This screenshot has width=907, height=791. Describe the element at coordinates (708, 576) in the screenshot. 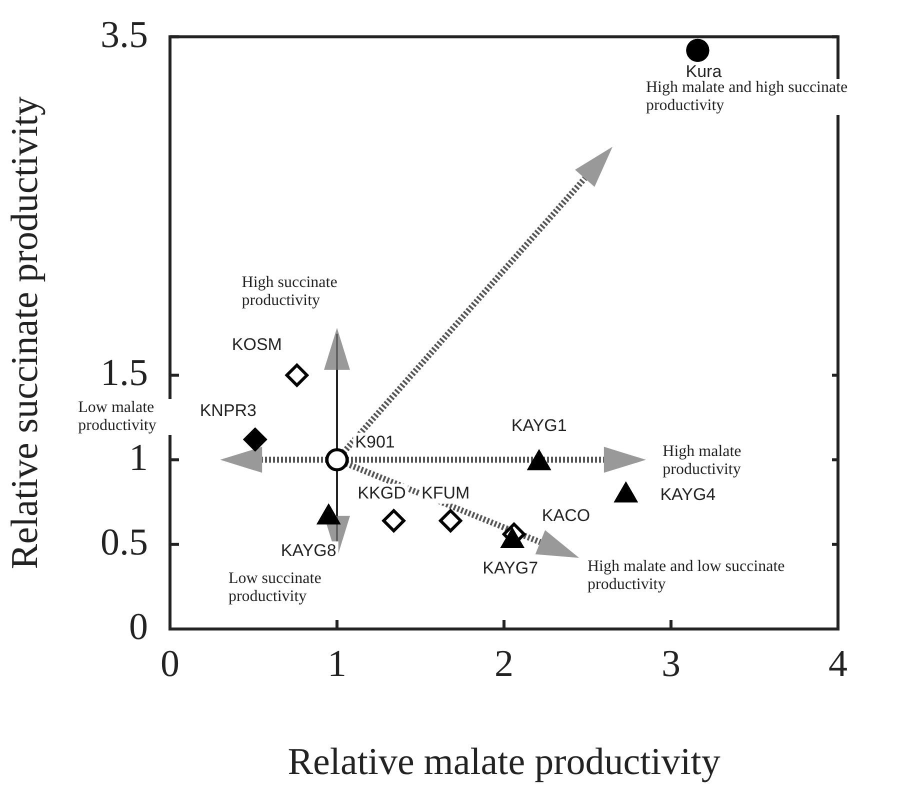

I see `annotation: High malate and low succinate productivity` at that location.